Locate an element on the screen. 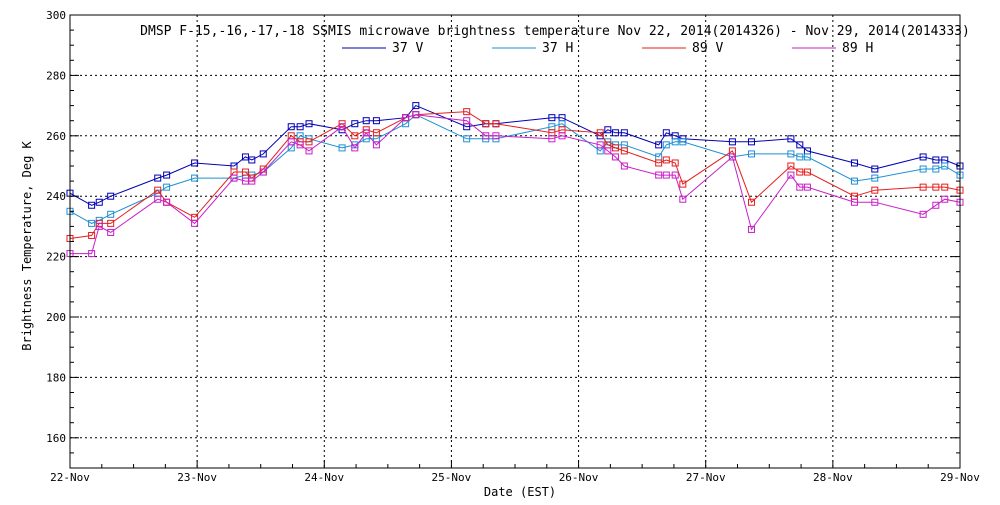 This screenshot has height=505, width=1000. x-tick-label: 26-Nov is located at coordinates (579, 477).